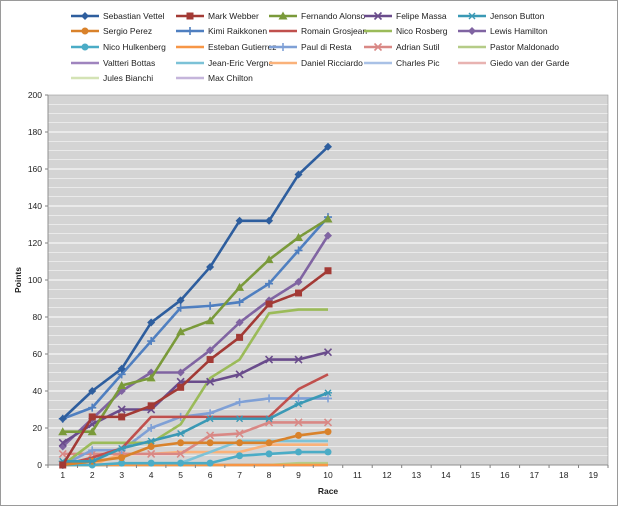 The width and height of the screenshot is (618, 506). Describe the element at coordinates (333, 16) in the screenshot. I see `legend-label: Fernando Alonso` at that location.